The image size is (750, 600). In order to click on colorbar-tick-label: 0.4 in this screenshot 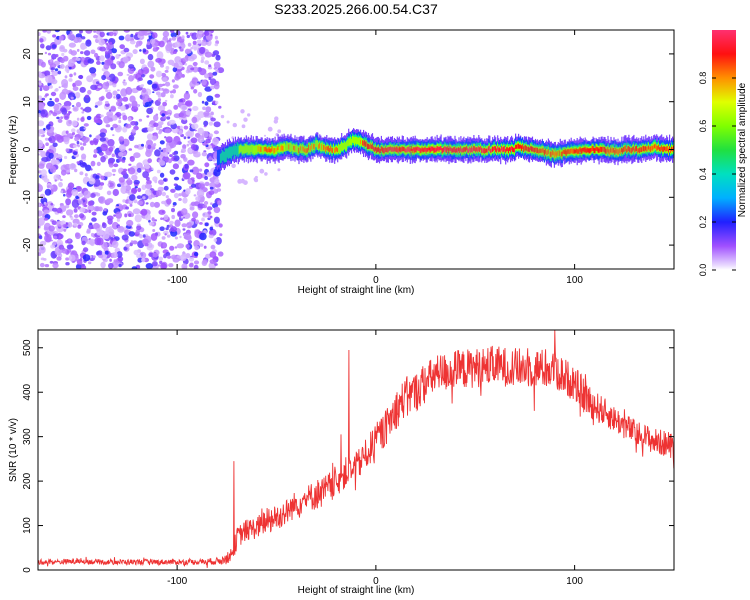, I will do `click(703, 174)`.